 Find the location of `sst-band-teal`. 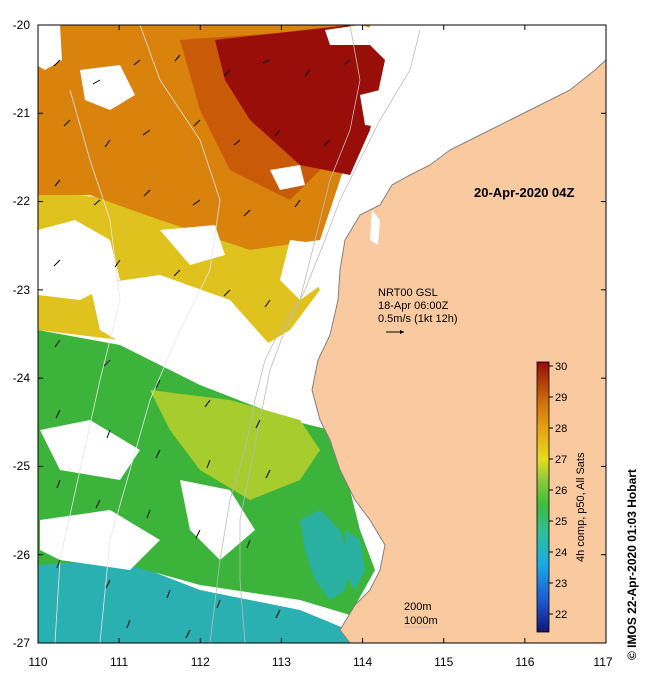

sst-band-teal is located at coordinates (209, 599).